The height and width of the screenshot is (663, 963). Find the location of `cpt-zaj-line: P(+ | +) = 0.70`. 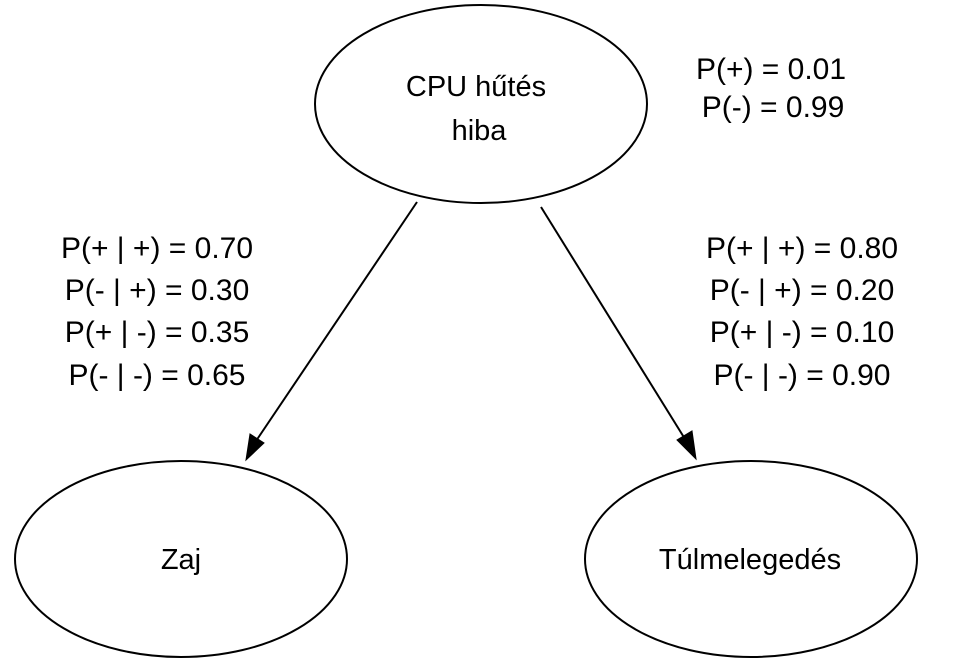

cpt-zaj-line: P(+ | +) = 0.70 is located at coordinates (157, 248).